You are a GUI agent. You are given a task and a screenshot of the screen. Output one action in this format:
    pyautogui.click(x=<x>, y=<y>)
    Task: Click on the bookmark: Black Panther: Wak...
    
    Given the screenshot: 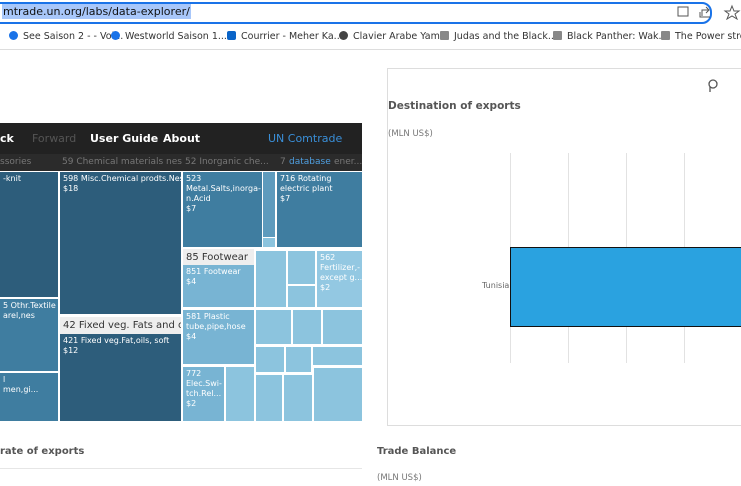 What is the action you would take?
    pyautogui.click(x=610, y=36)
    